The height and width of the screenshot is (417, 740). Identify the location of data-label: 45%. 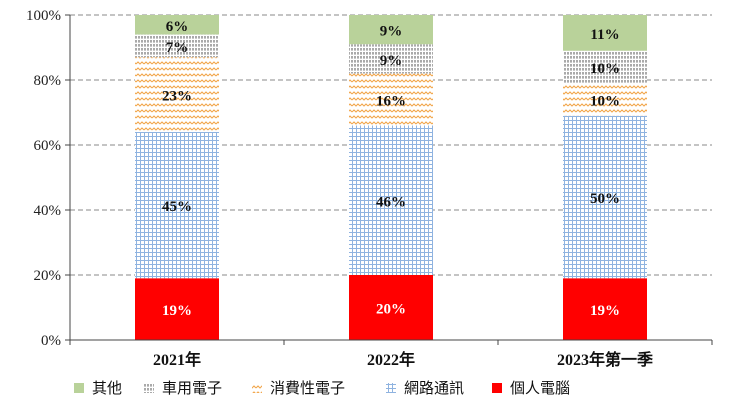
(177, 207).